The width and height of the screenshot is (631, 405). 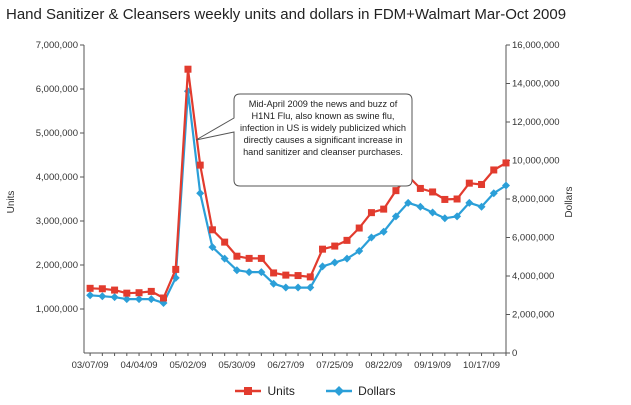 I want to click on legend-units-label: Units, so click(x=281, y=391).